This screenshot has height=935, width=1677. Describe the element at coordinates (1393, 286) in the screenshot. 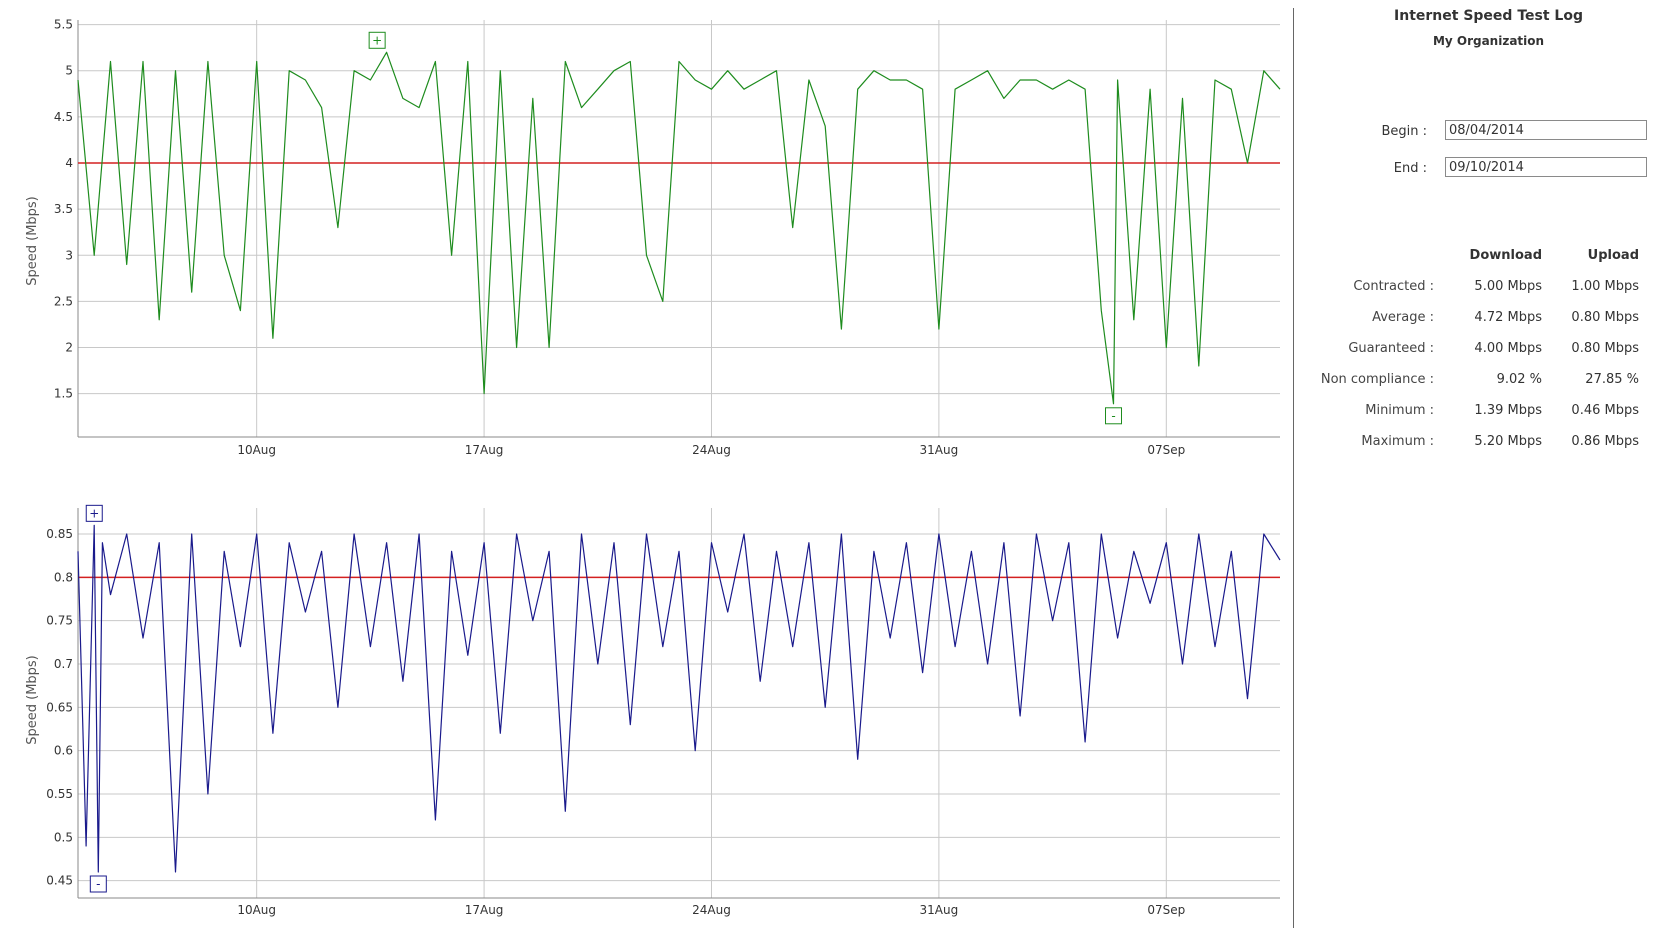

I see `stat-label: Contracted :` at that location.